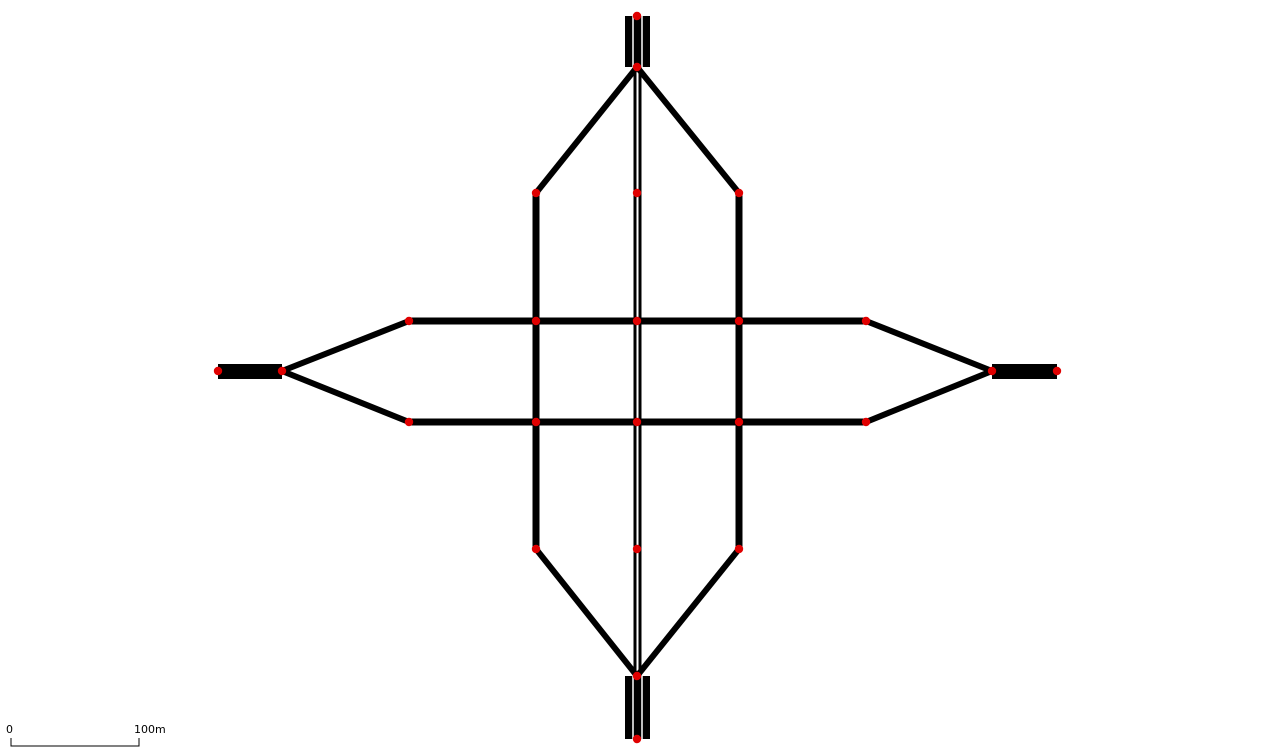 Image resolution: width=1276 pixels, height=755 pixels. I want to click on south-east-diagonal-road, so click(688, 612).